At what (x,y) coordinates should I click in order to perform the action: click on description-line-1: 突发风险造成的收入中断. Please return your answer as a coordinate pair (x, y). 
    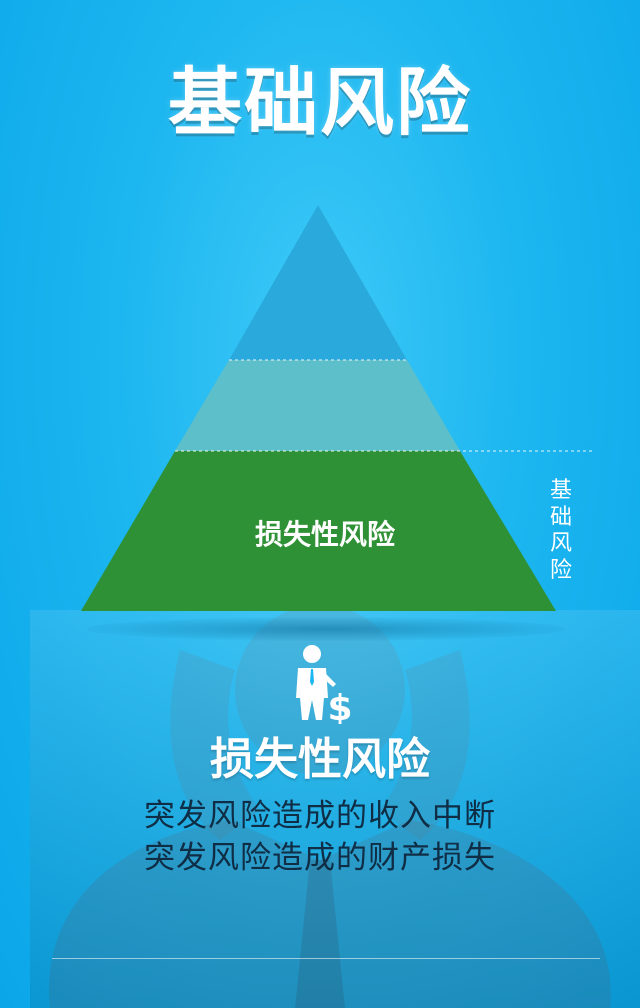
    Looking at the image, I should click on (320, 816).